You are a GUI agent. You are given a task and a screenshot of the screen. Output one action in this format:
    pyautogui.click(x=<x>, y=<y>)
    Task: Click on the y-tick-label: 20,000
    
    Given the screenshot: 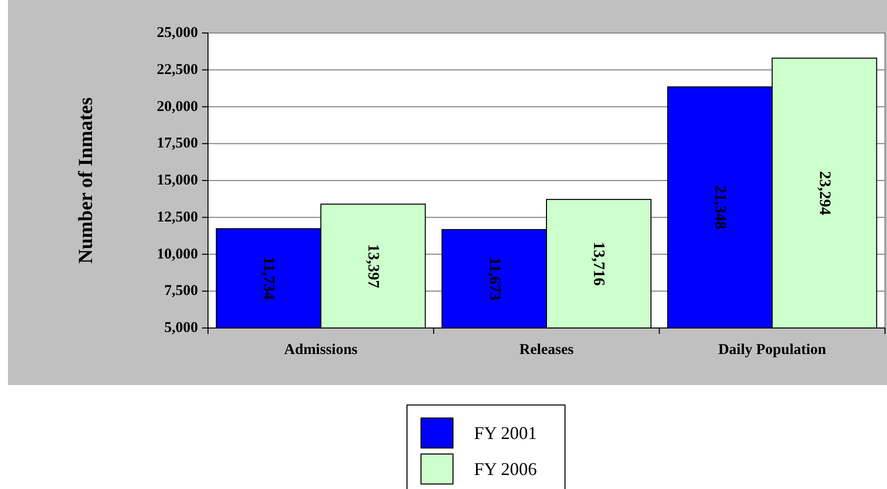 What is the action you would take?
    pyautogui.click(x=177, y=106)
    